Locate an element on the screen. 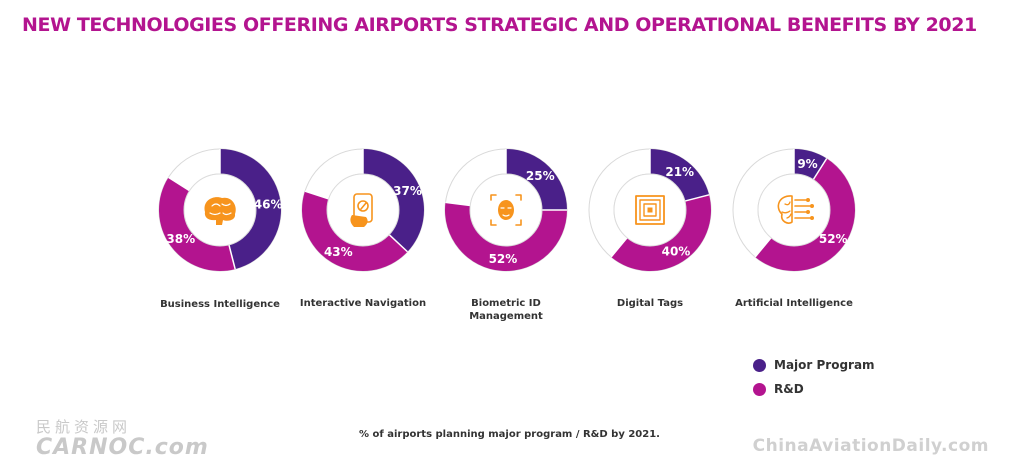 The height and width of the screenshot is (476, 1019). compass-needle is located at coordinates (363, 206).